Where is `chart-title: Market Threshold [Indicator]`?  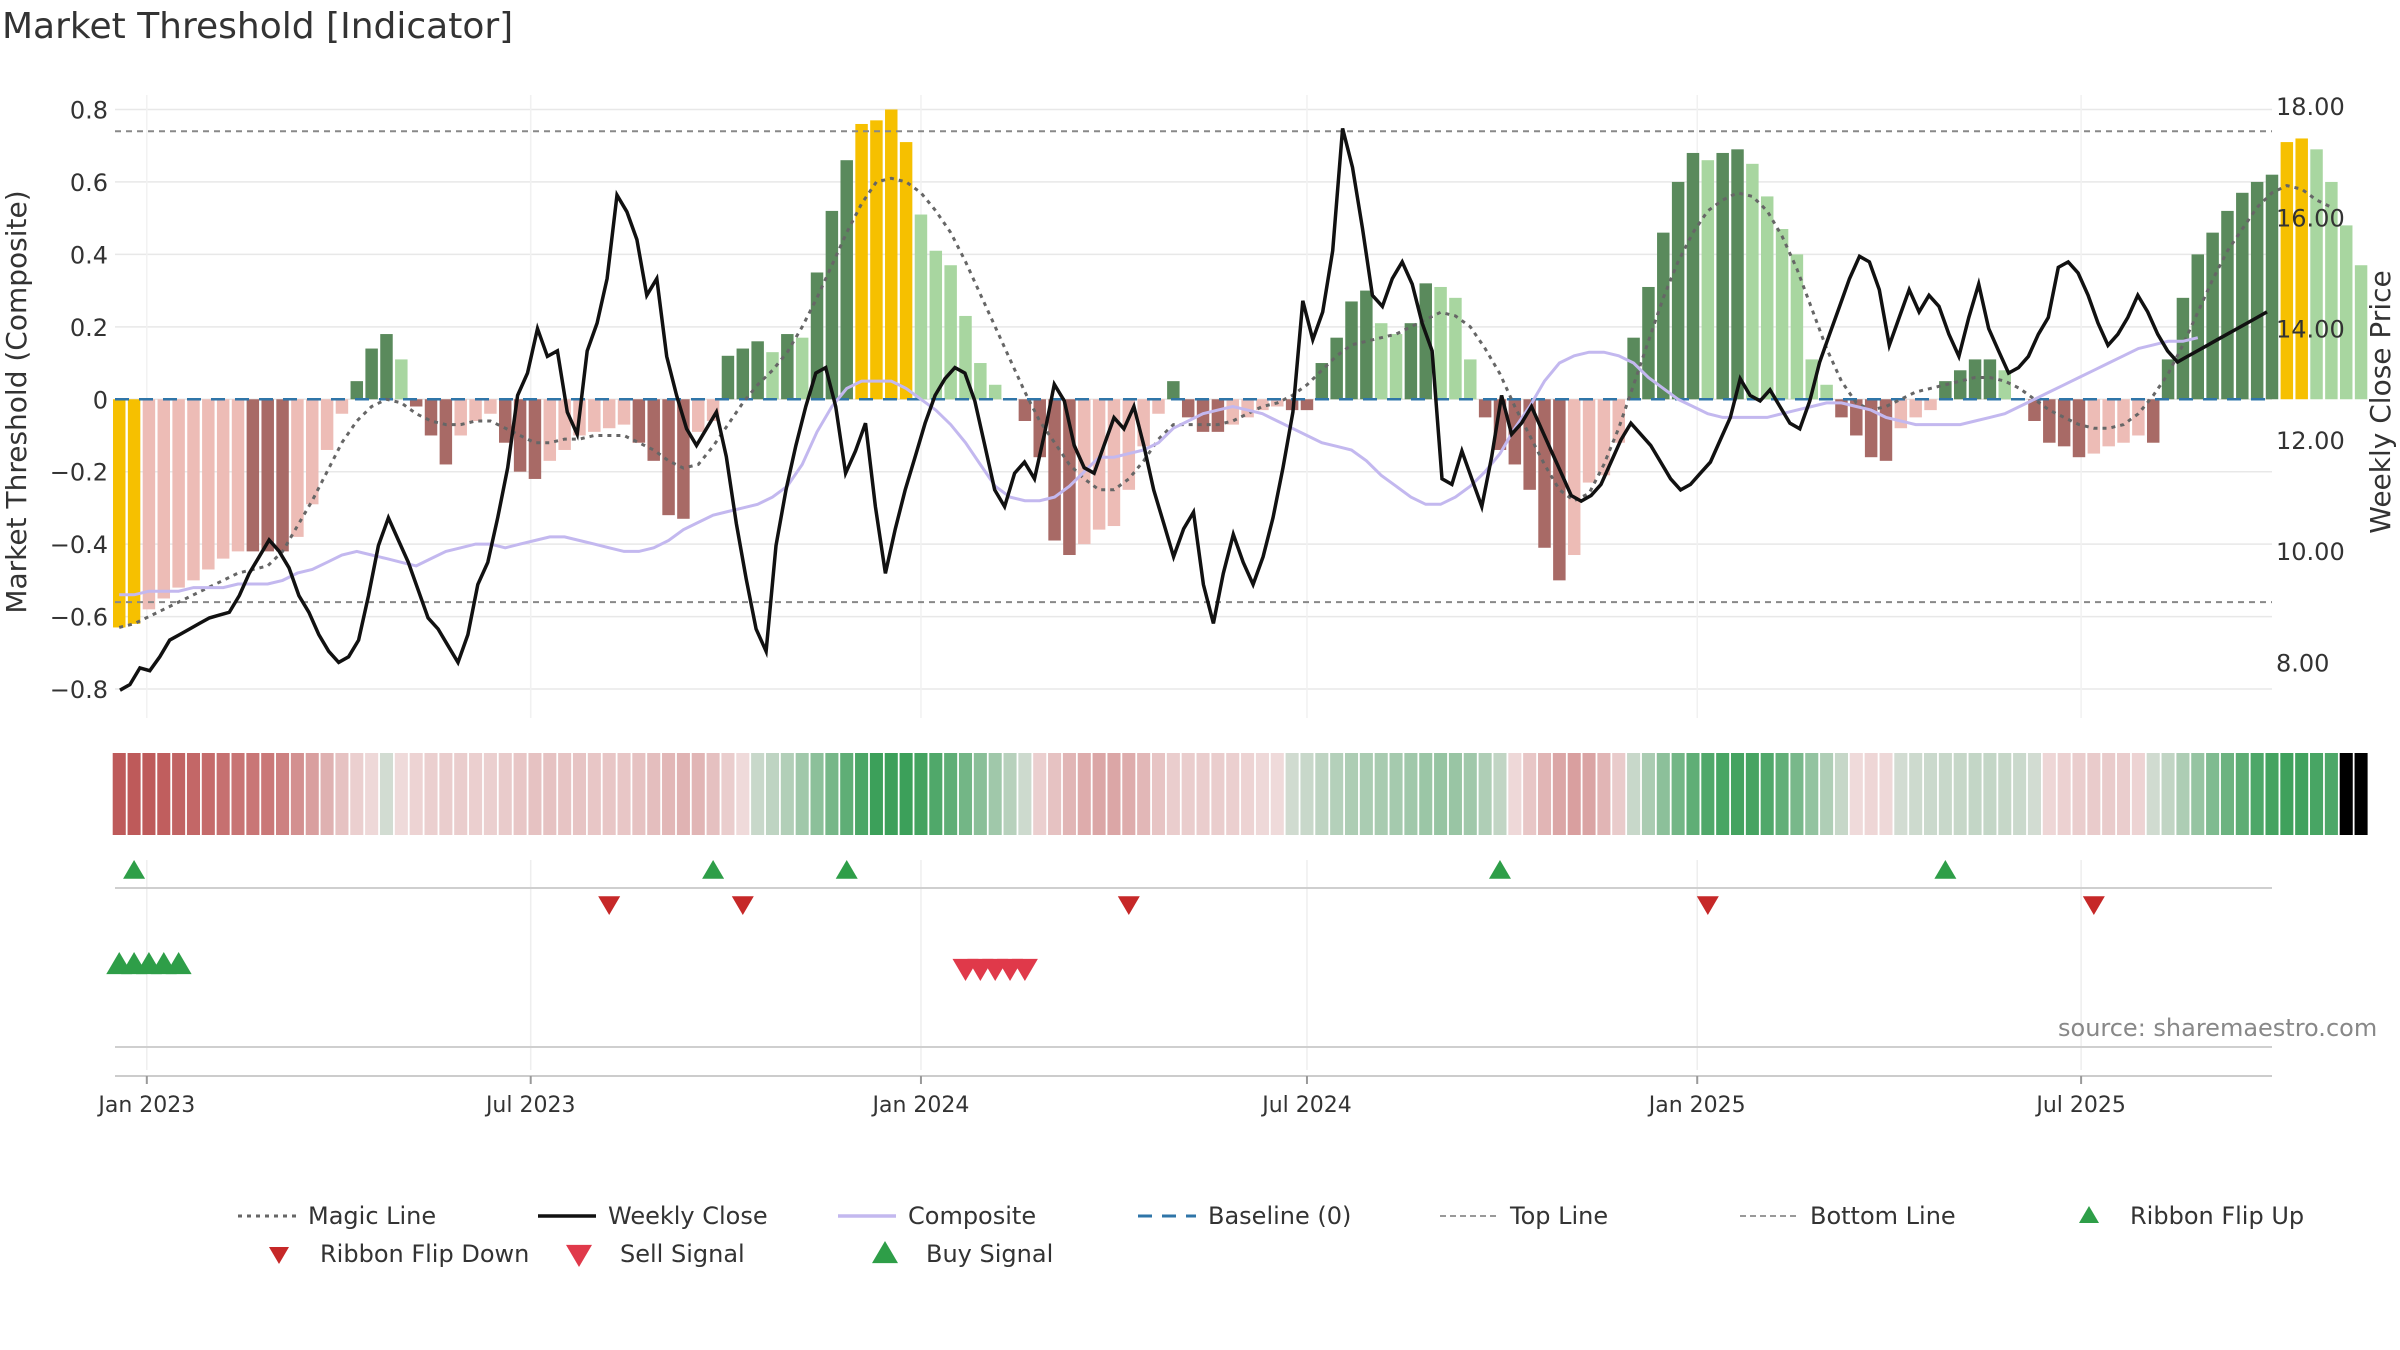
chart-title: Market Threshold [Indicator] is located at coordinates (258, 26).